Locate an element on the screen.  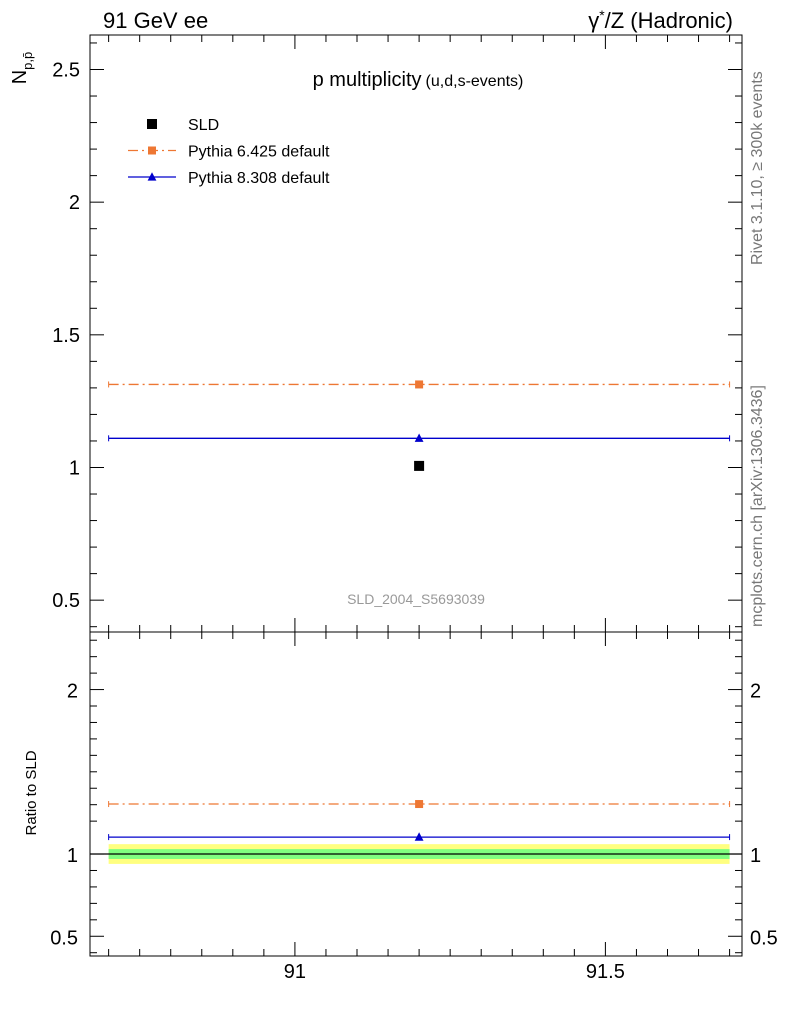
main-data is located at coordinates (419, 425).